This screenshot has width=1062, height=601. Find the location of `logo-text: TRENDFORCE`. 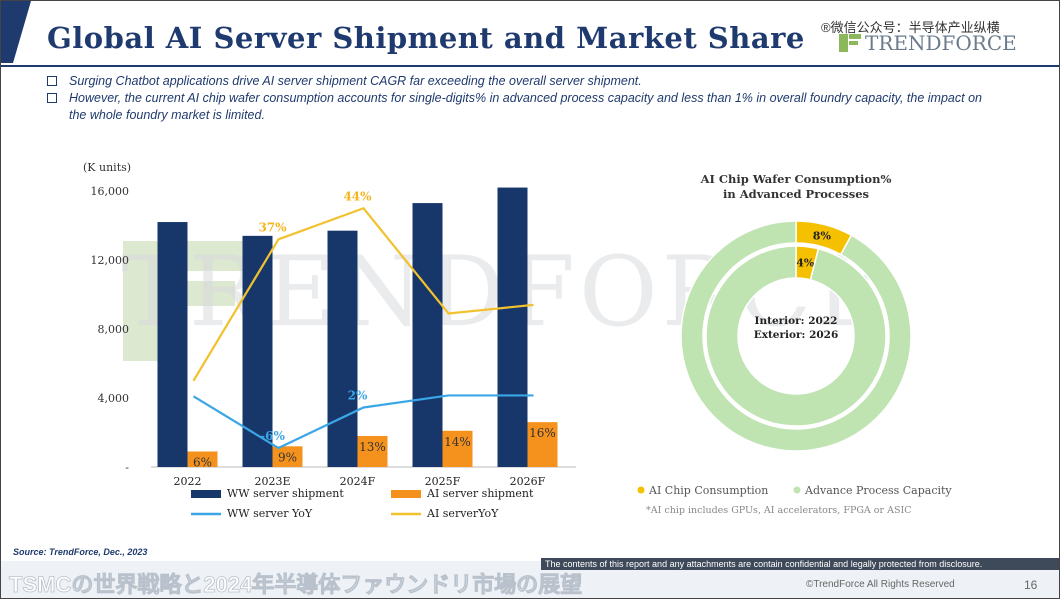

logo-text: TRENDFORCE is located at coordinates (941, 43).